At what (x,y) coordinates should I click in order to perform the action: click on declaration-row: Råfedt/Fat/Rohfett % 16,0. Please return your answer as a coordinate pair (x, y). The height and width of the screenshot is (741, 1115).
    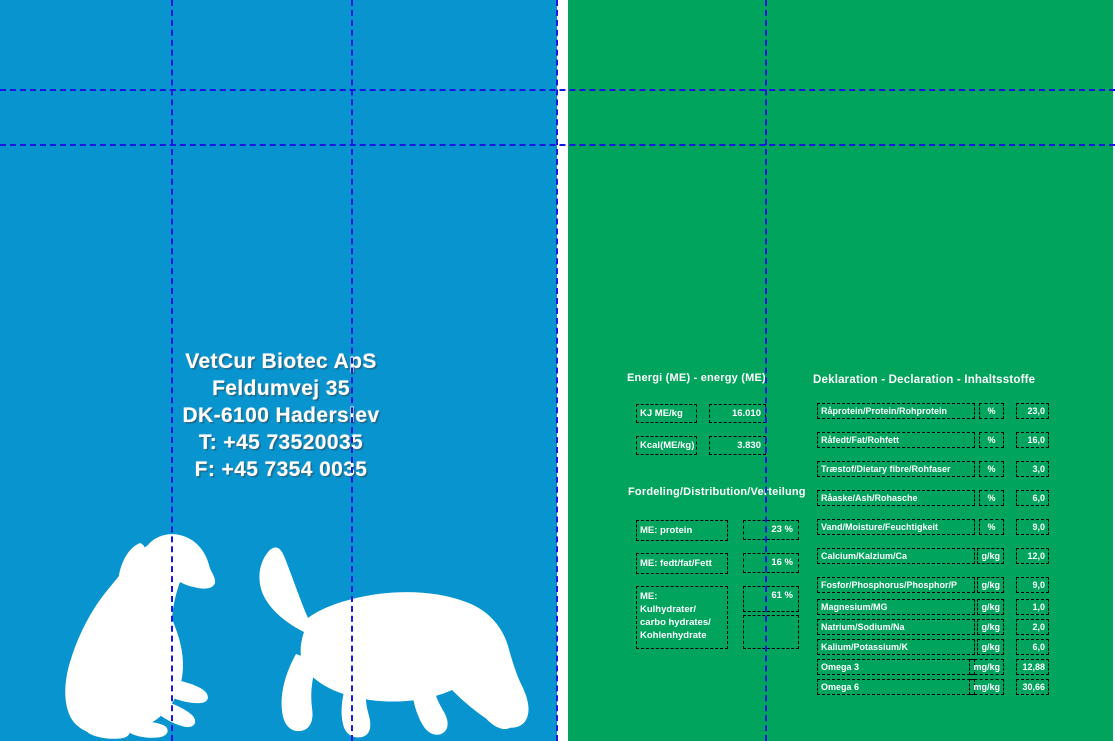
    Looking at the image, I should click on (933, 440).